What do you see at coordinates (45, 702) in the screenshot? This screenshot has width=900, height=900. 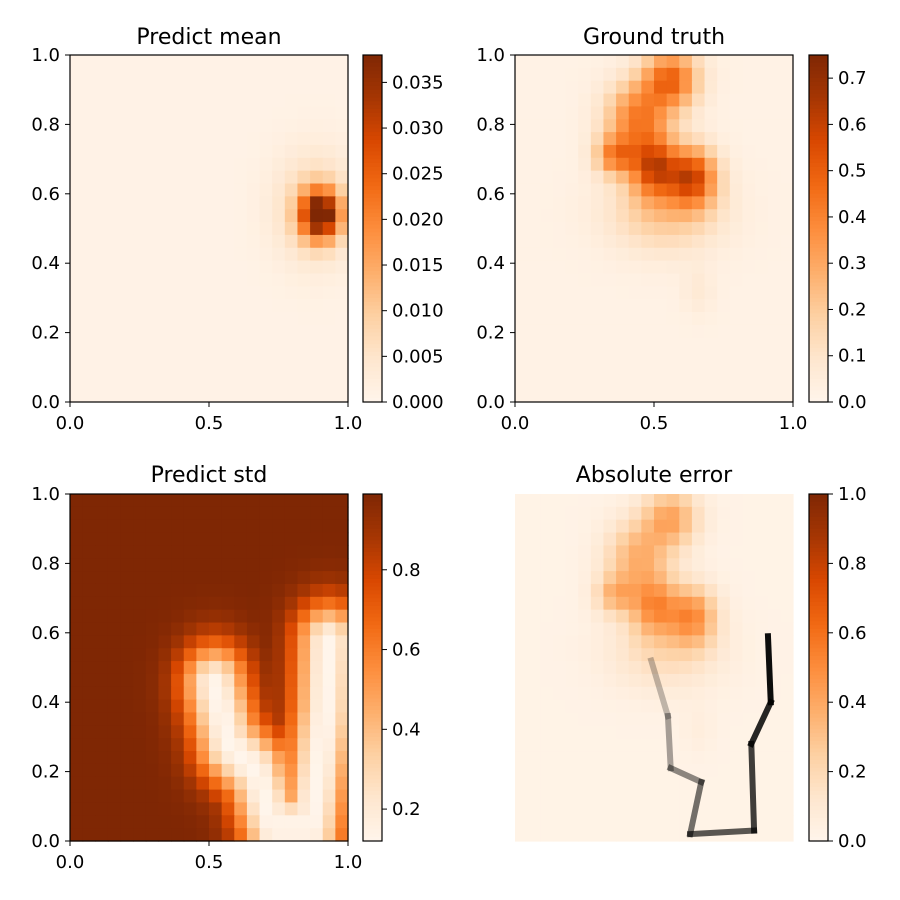 I see `y-tick-label: 0.4` at bounding box center [45, 702].